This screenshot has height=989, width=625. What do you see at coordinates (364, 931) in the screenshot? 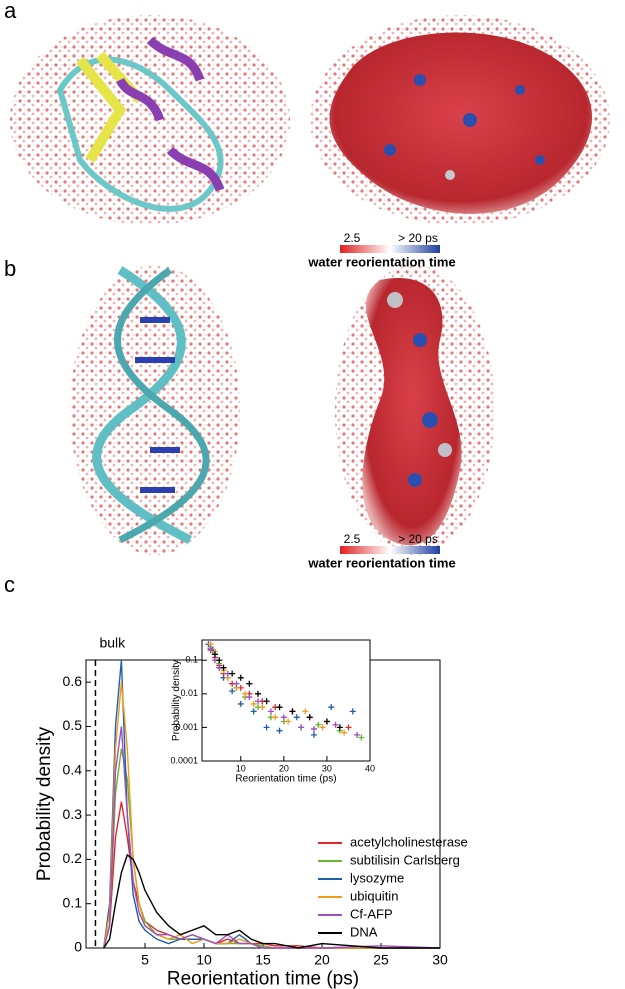
I see `legend-label: DNA` at bounding box center [364, 931].